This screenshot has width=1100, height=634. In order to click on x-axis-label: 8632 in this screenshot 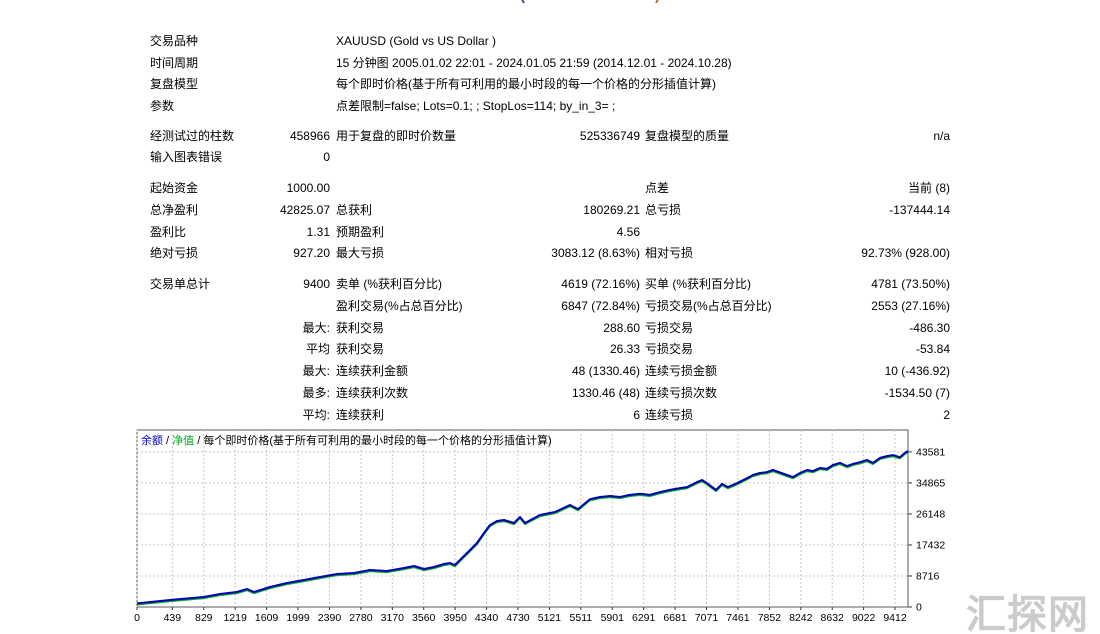, I will do `click(833, 618)`.